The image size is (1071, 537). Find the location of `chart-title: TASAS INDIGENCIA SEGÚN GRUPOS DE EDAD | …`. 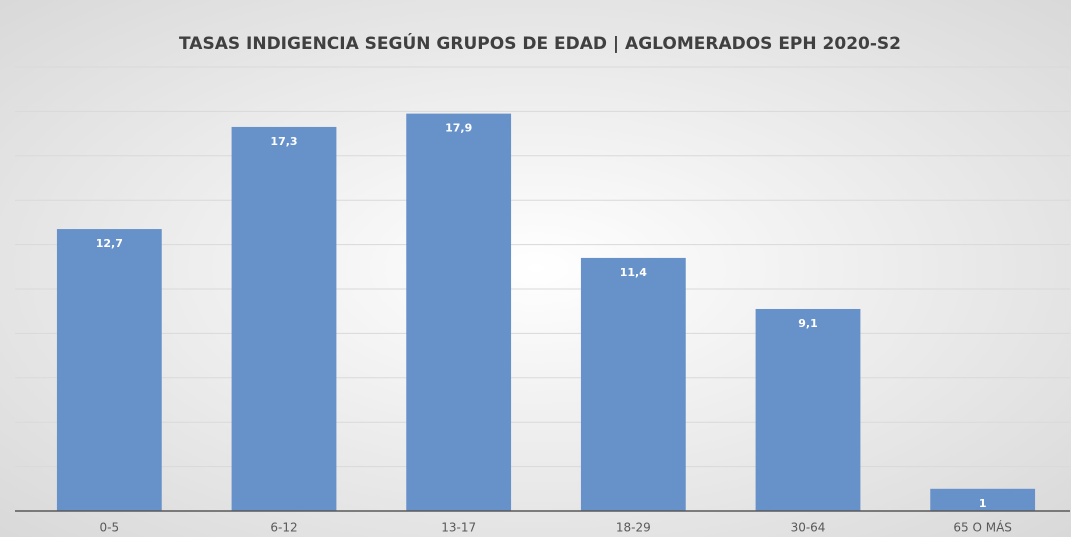

chart-title: TASAS INDIGENCIA SEGÚN GRUPOS DE EDAD | … is located at coordinates (540, 43).